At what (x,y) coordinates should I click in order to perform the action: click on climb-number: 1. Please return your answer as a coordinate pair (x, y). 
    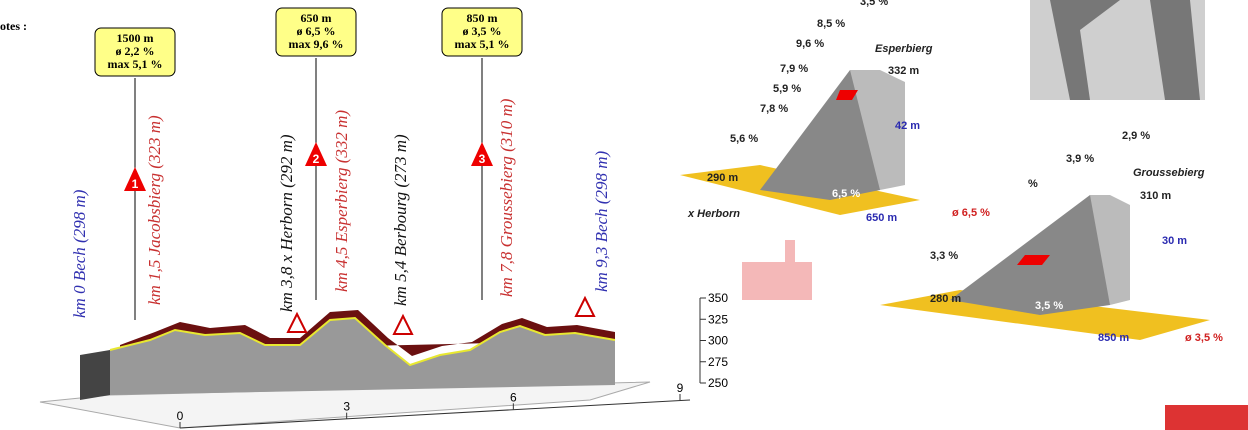
    Looking at the image, I should click on (135, 184).